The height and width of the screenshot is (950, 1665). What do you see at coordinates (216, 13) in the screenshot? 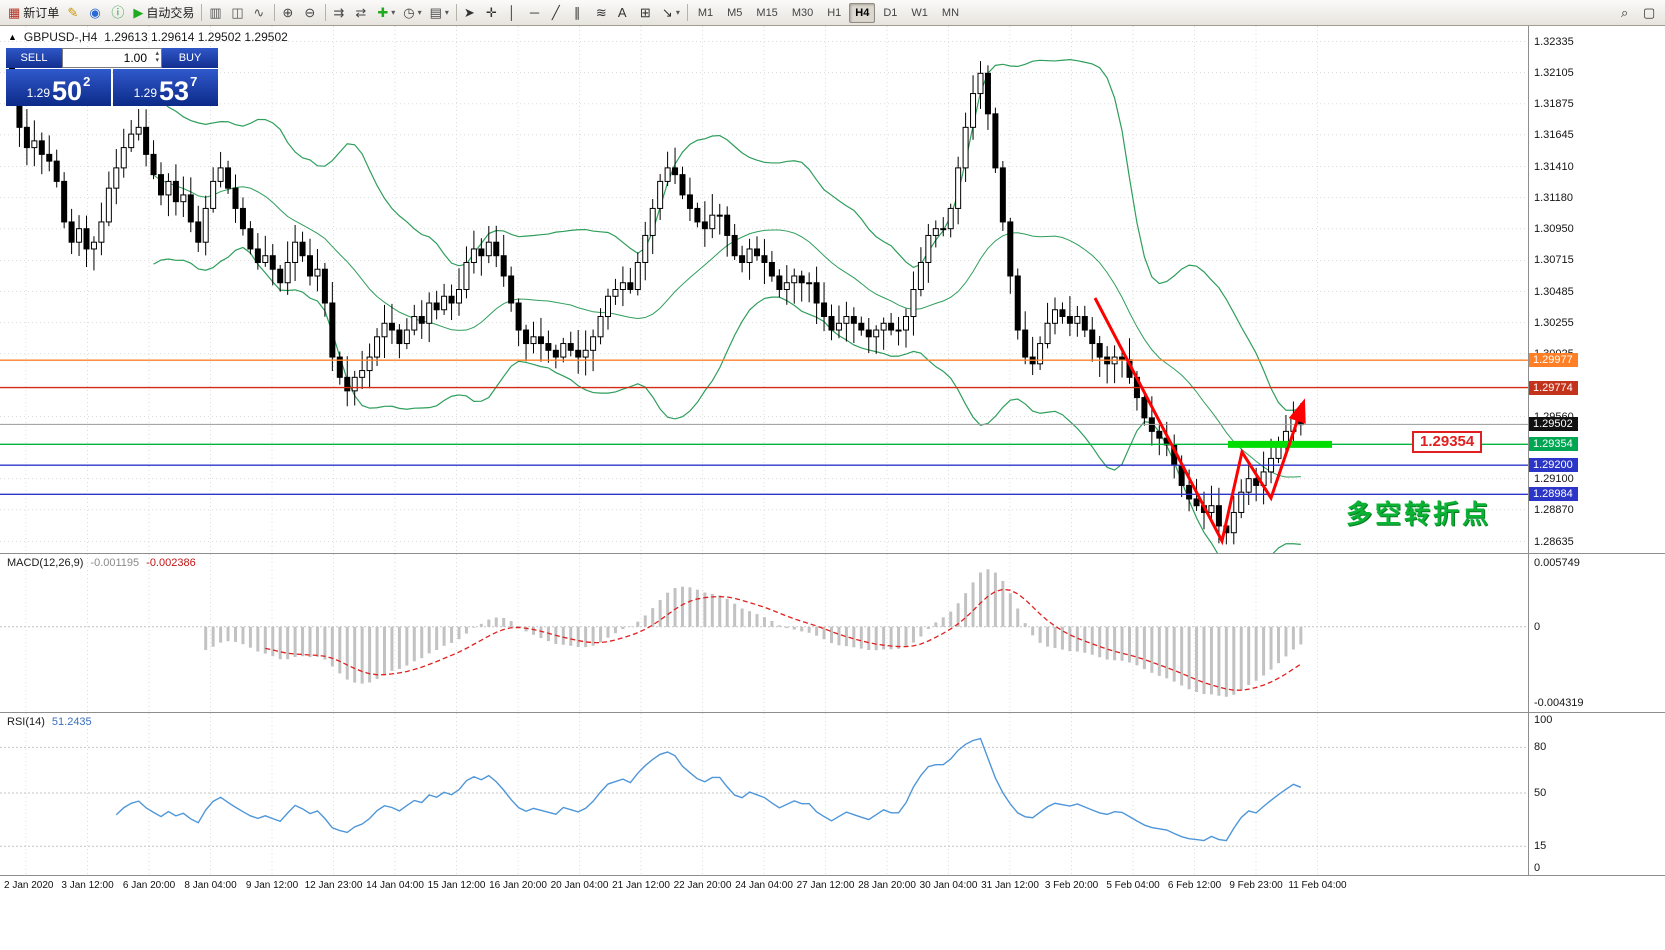
I see `bar-chart-button: ▥` at bounding box center [216, 13].